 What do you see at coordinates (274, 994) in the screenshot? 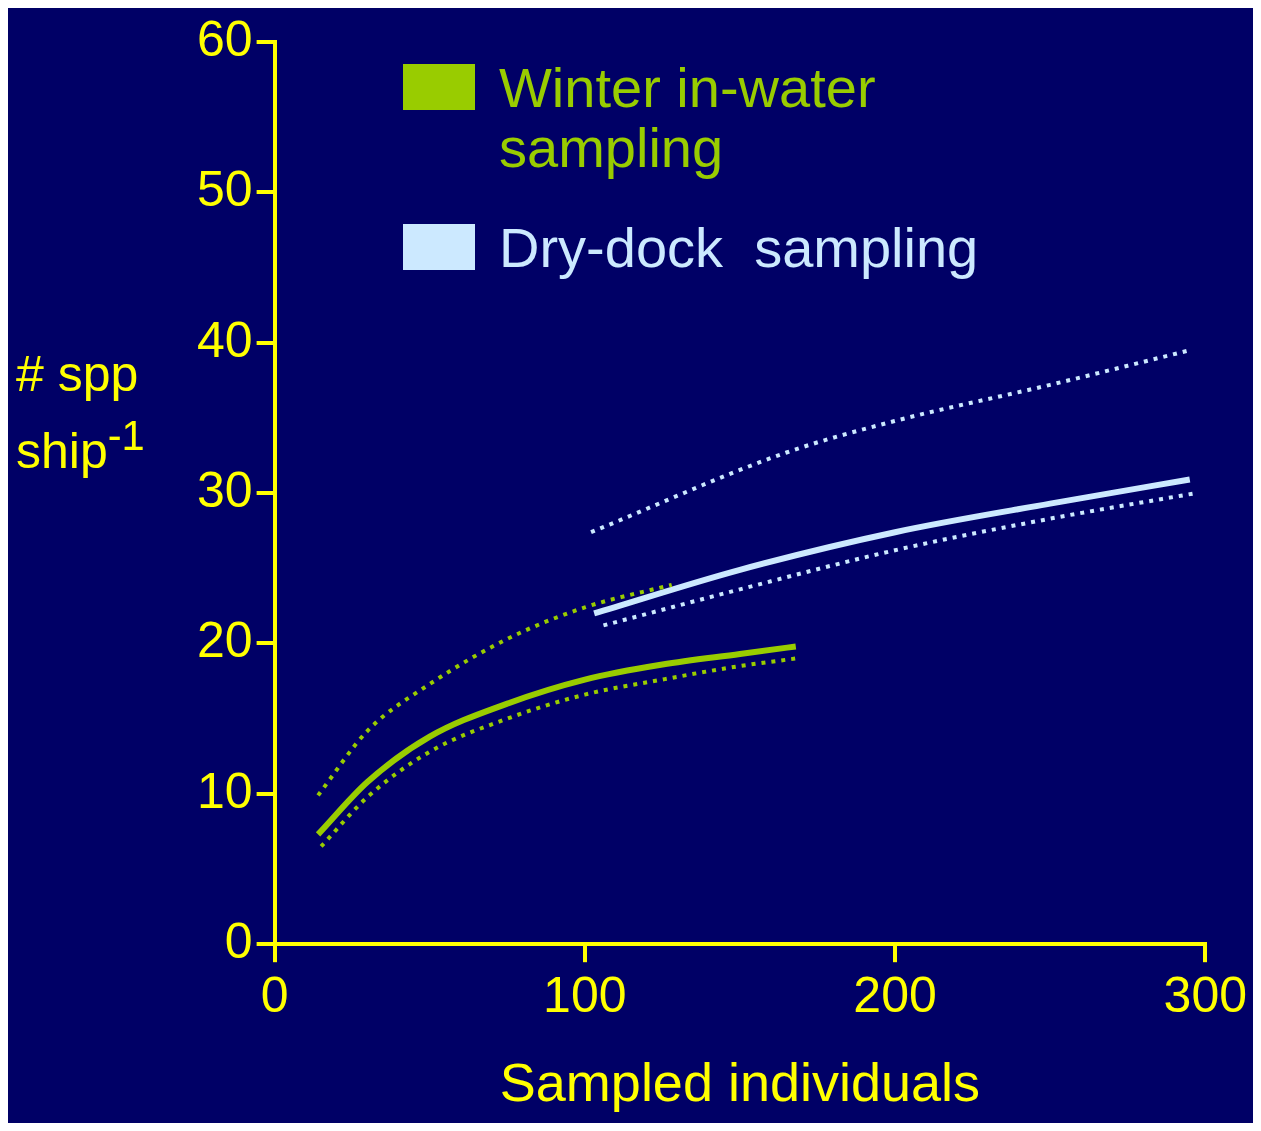
I see `x-tick-label: 0` at bounding box center [274, 994].